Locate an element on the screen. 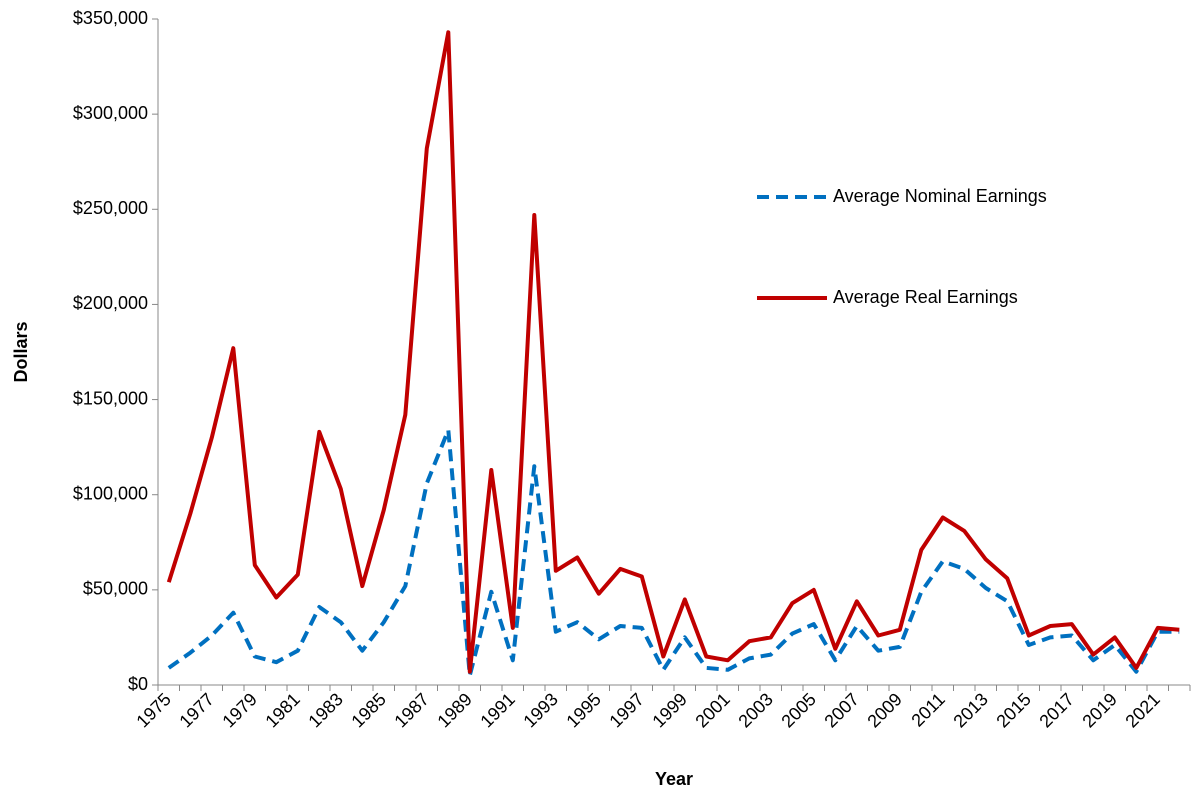 Image resolution: width=1196 pixels, height=794 pixels. x-tick-label: 2013 is located at coordinates (970, 710).